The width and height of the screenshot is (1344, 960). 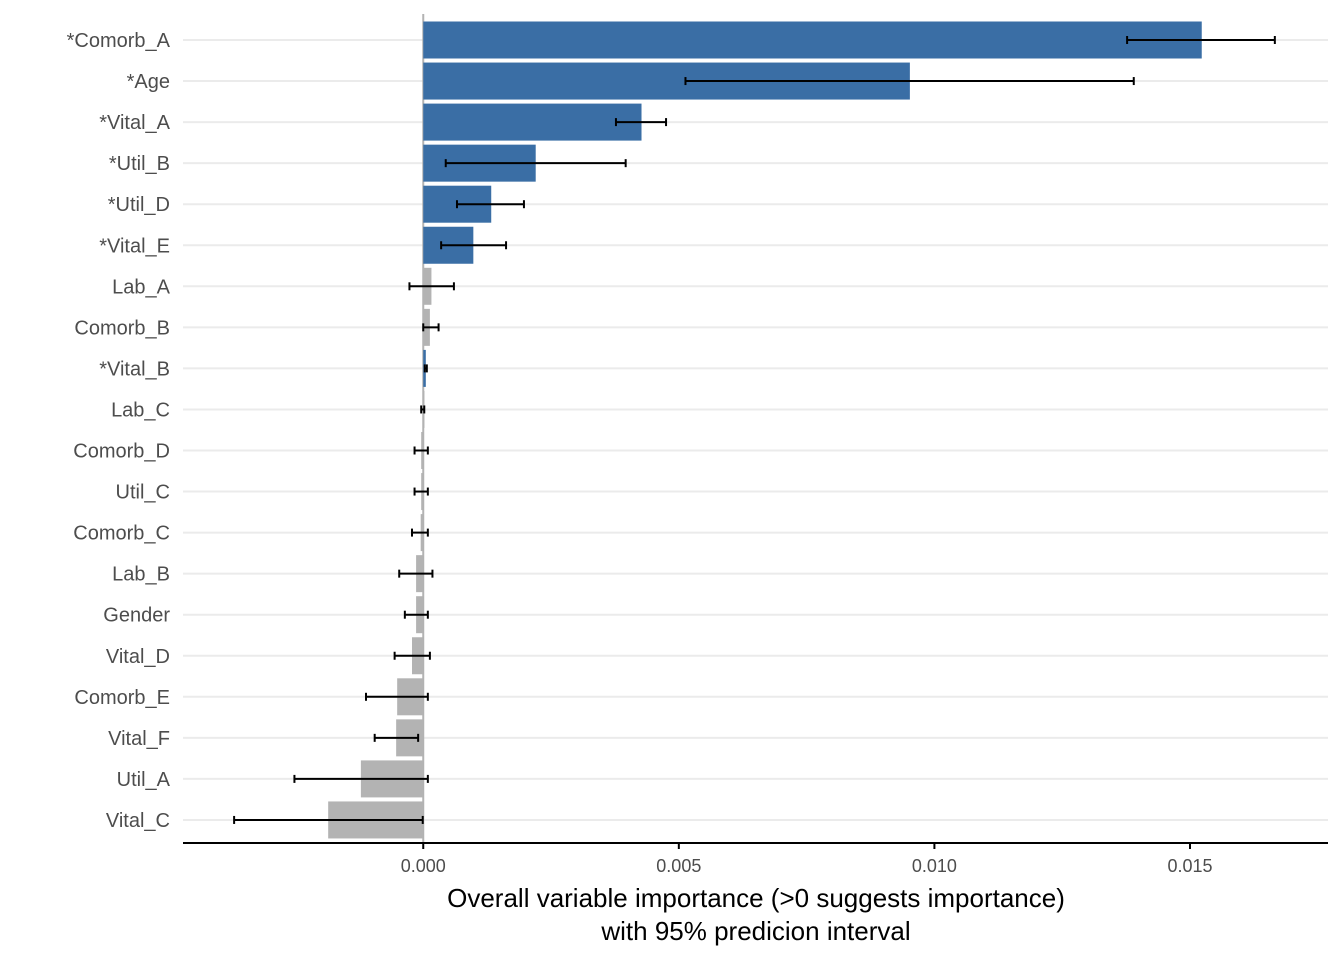 What do you see at coordinates (140, 410) in the screenshot?
I see `y-tick-label: Lab_C` at bounding box center [140, 410].